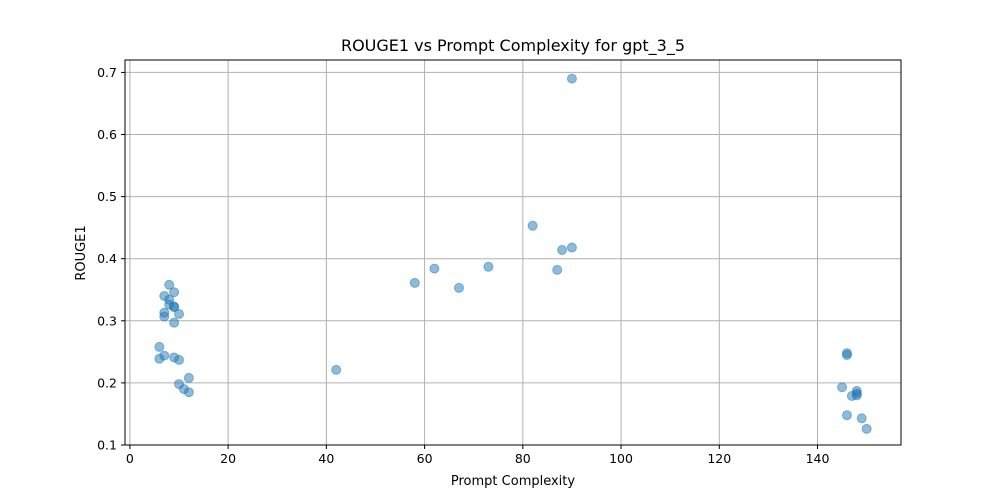  I want to click on x-tick-label: 0, so click(130, 458).